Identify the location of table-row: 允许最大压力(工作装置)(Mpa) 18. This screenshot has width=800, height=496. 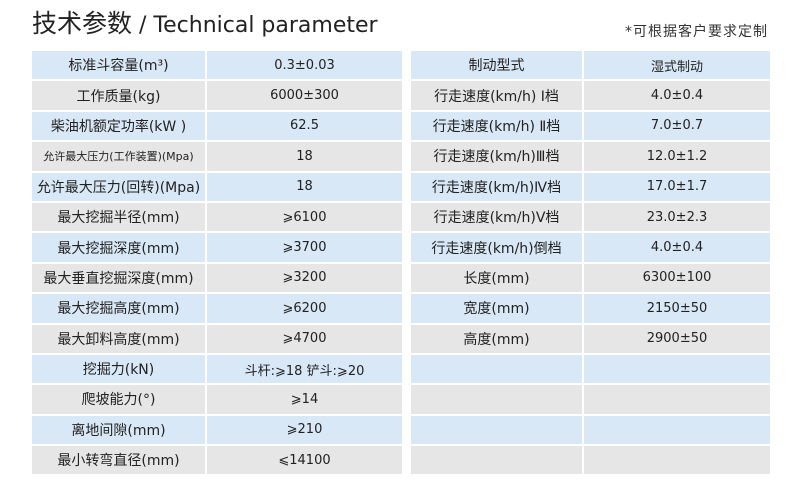
(217, 156).